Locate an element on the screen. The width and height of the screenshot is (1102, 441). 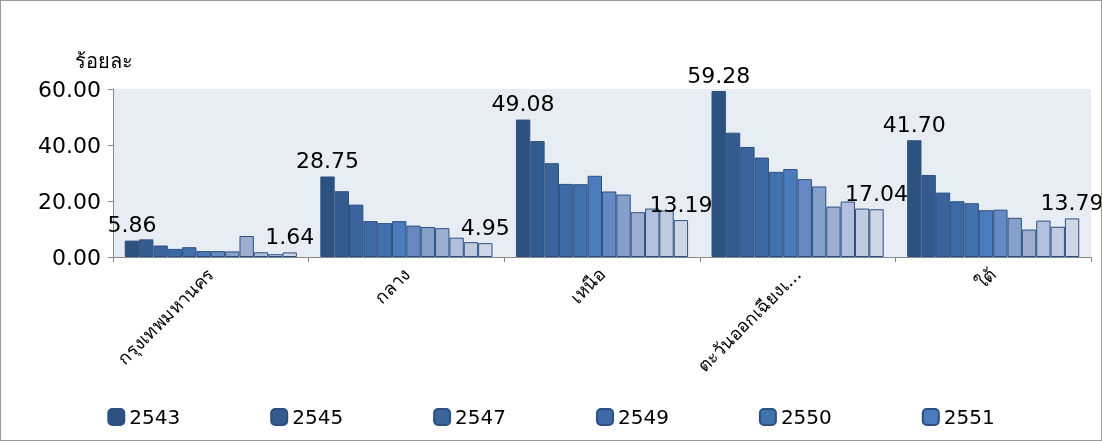
data-label: 1.64 is located at coordinates (290, 236).